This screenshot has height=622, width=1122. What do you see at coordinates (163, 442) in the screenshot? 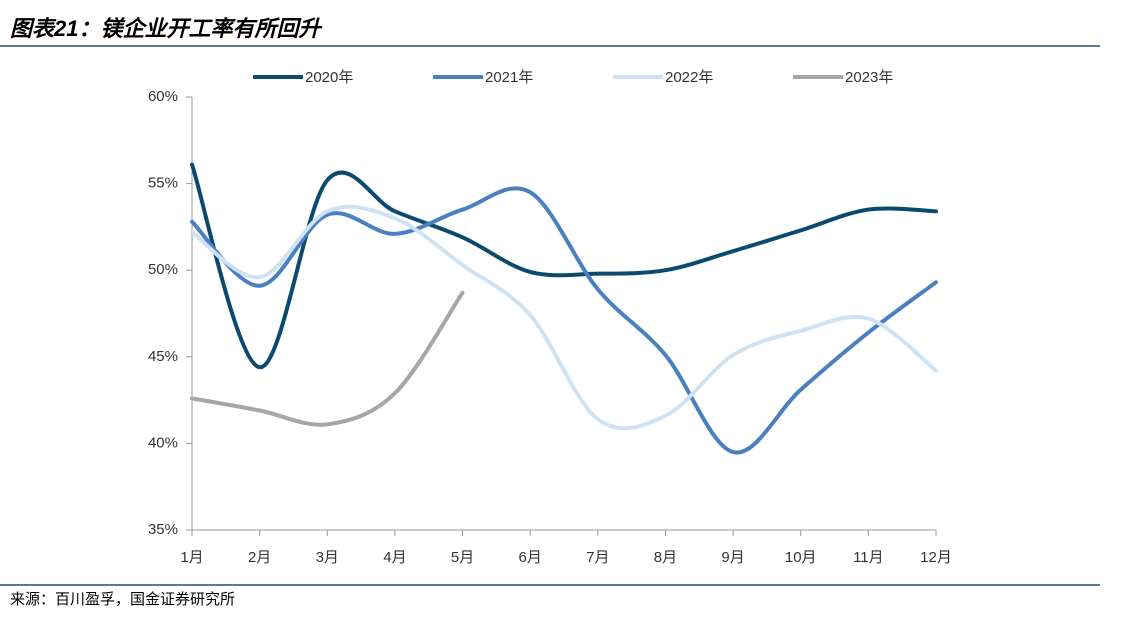
I see `y-tick-label: 40%` at bounding box center [163, 442].